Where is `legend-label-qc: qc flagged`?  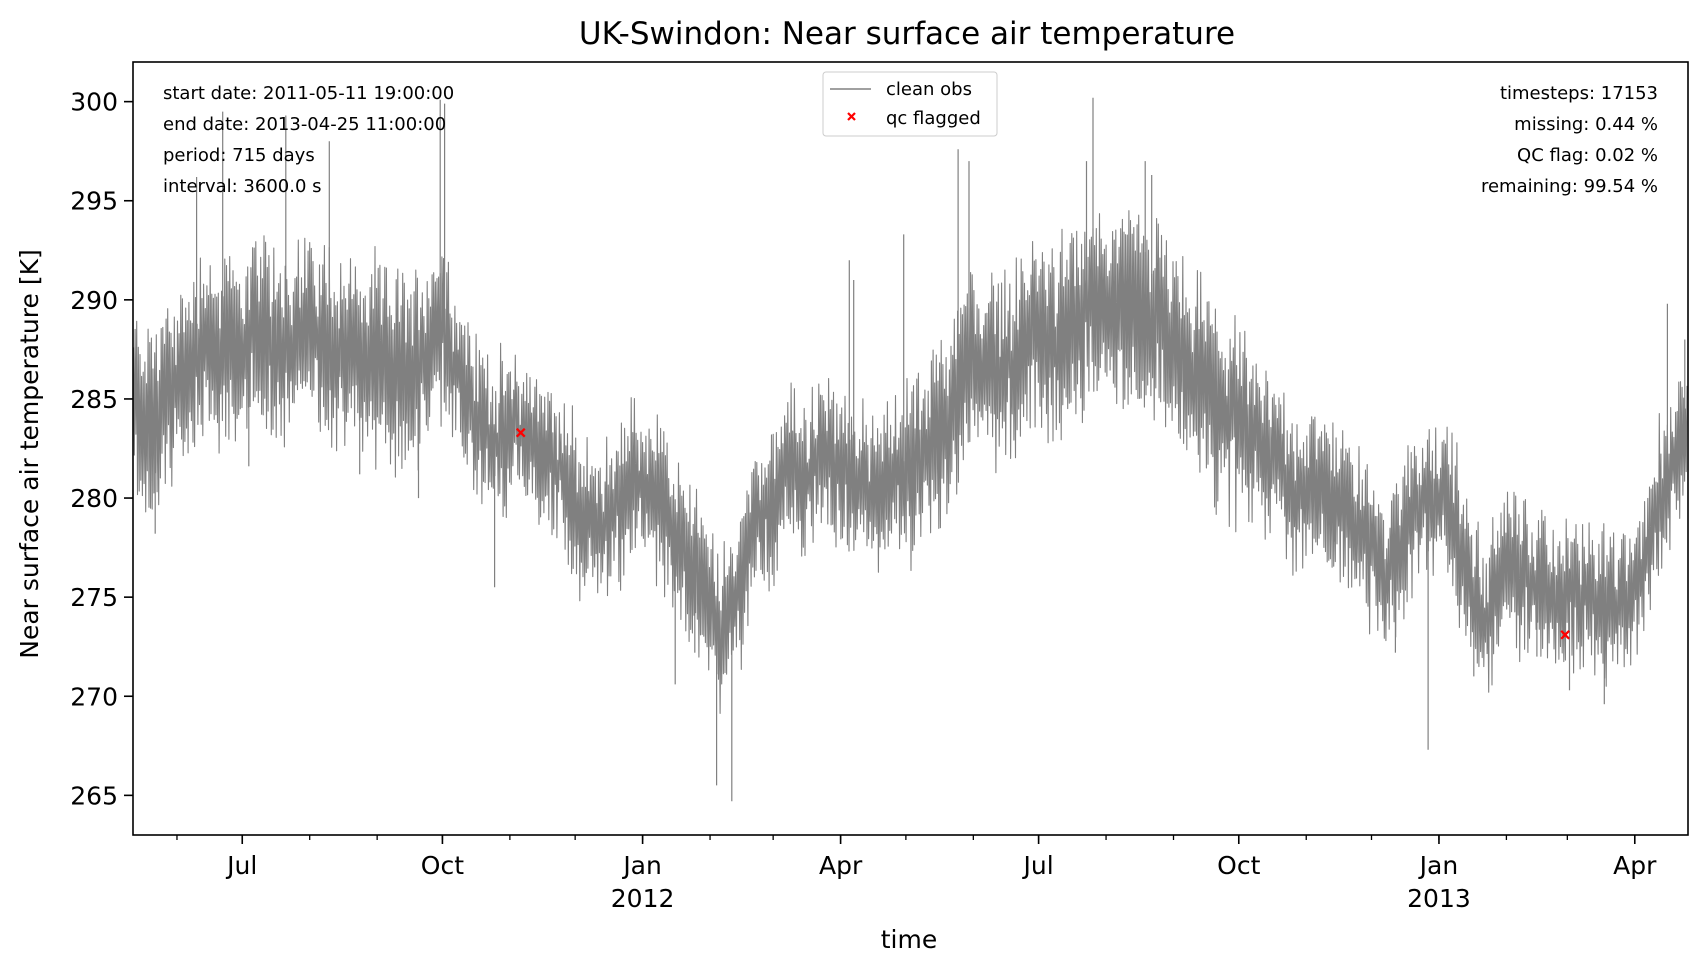 legend-label-qc: qc flagged is located at coordinates (933, 118).